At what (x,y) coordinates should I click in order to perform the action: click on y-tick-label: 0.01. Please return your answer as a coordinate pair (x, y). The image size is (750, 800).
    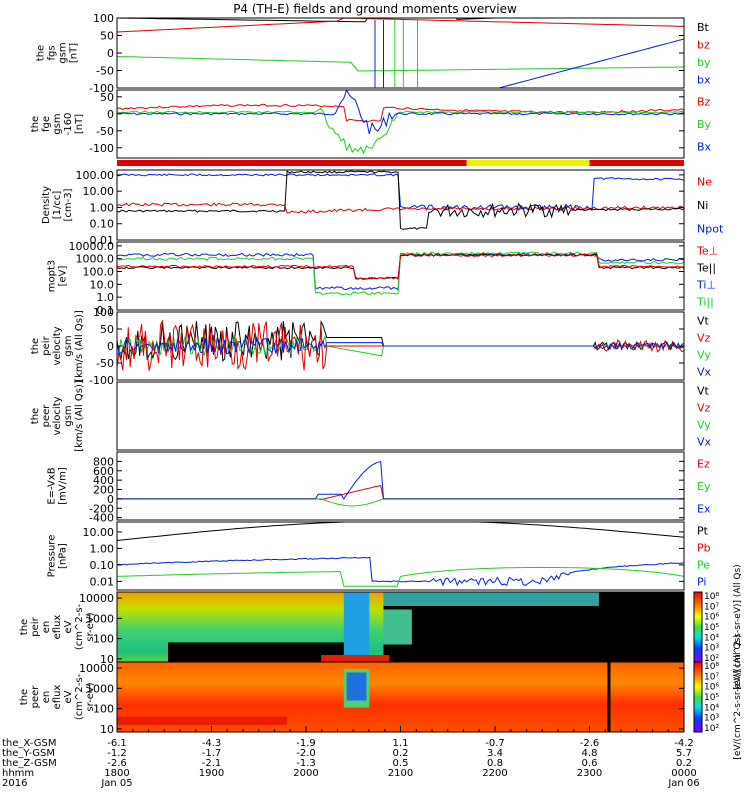
    Looking at the image, I should click on (102, 581).